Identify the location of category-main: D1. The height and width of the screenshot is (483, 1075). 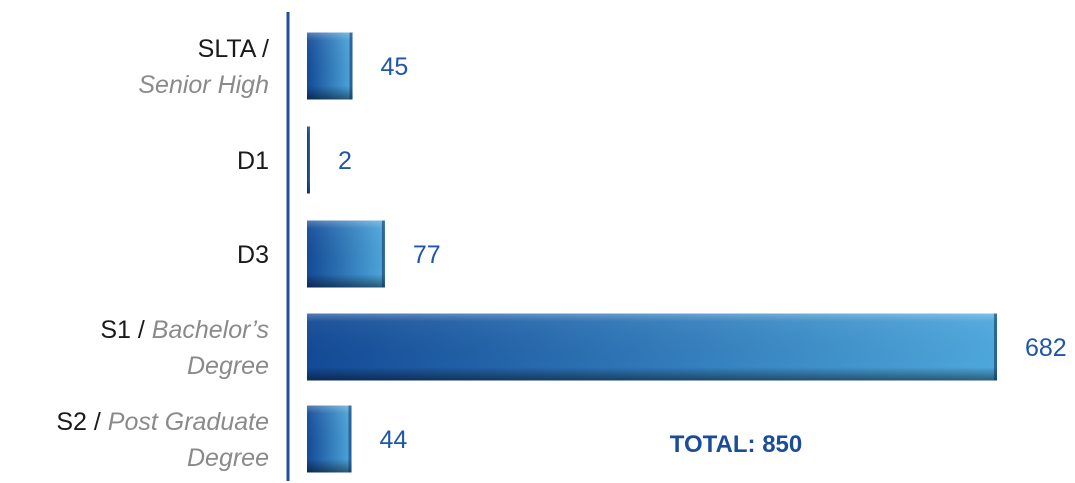
(253, 161).